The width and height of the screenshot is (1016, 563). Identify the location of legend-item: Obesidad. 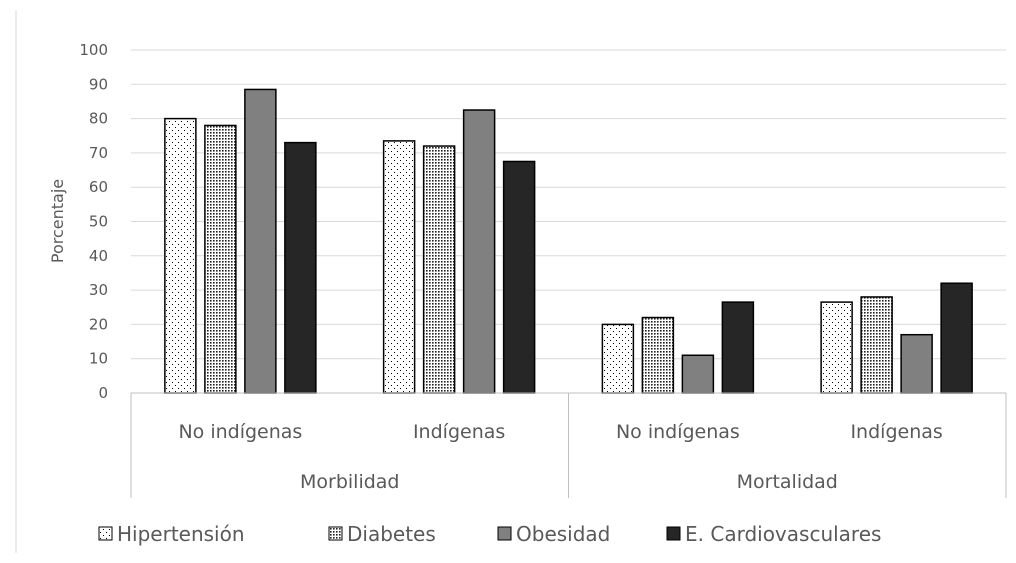
(553, 534).